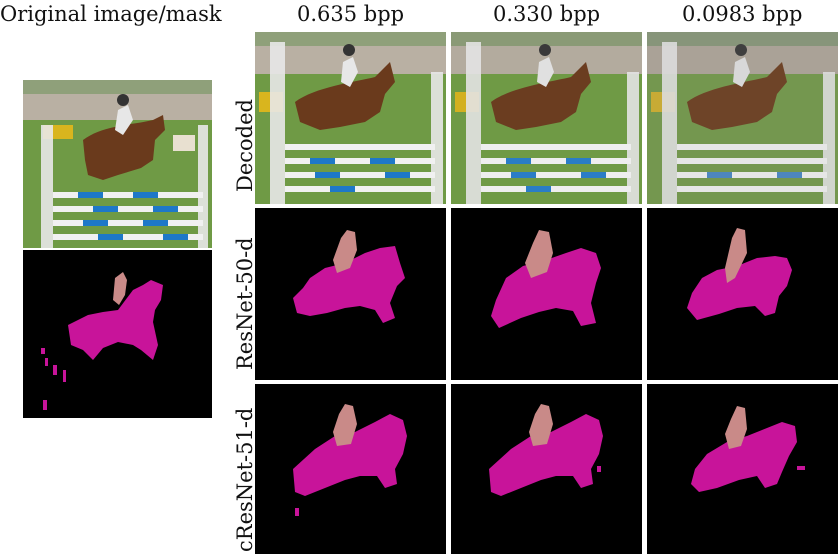  Describe the element at coordinates (245, 479) in the screenshot. I see `row-label-cresnet: cResNet-51-d` at that location.